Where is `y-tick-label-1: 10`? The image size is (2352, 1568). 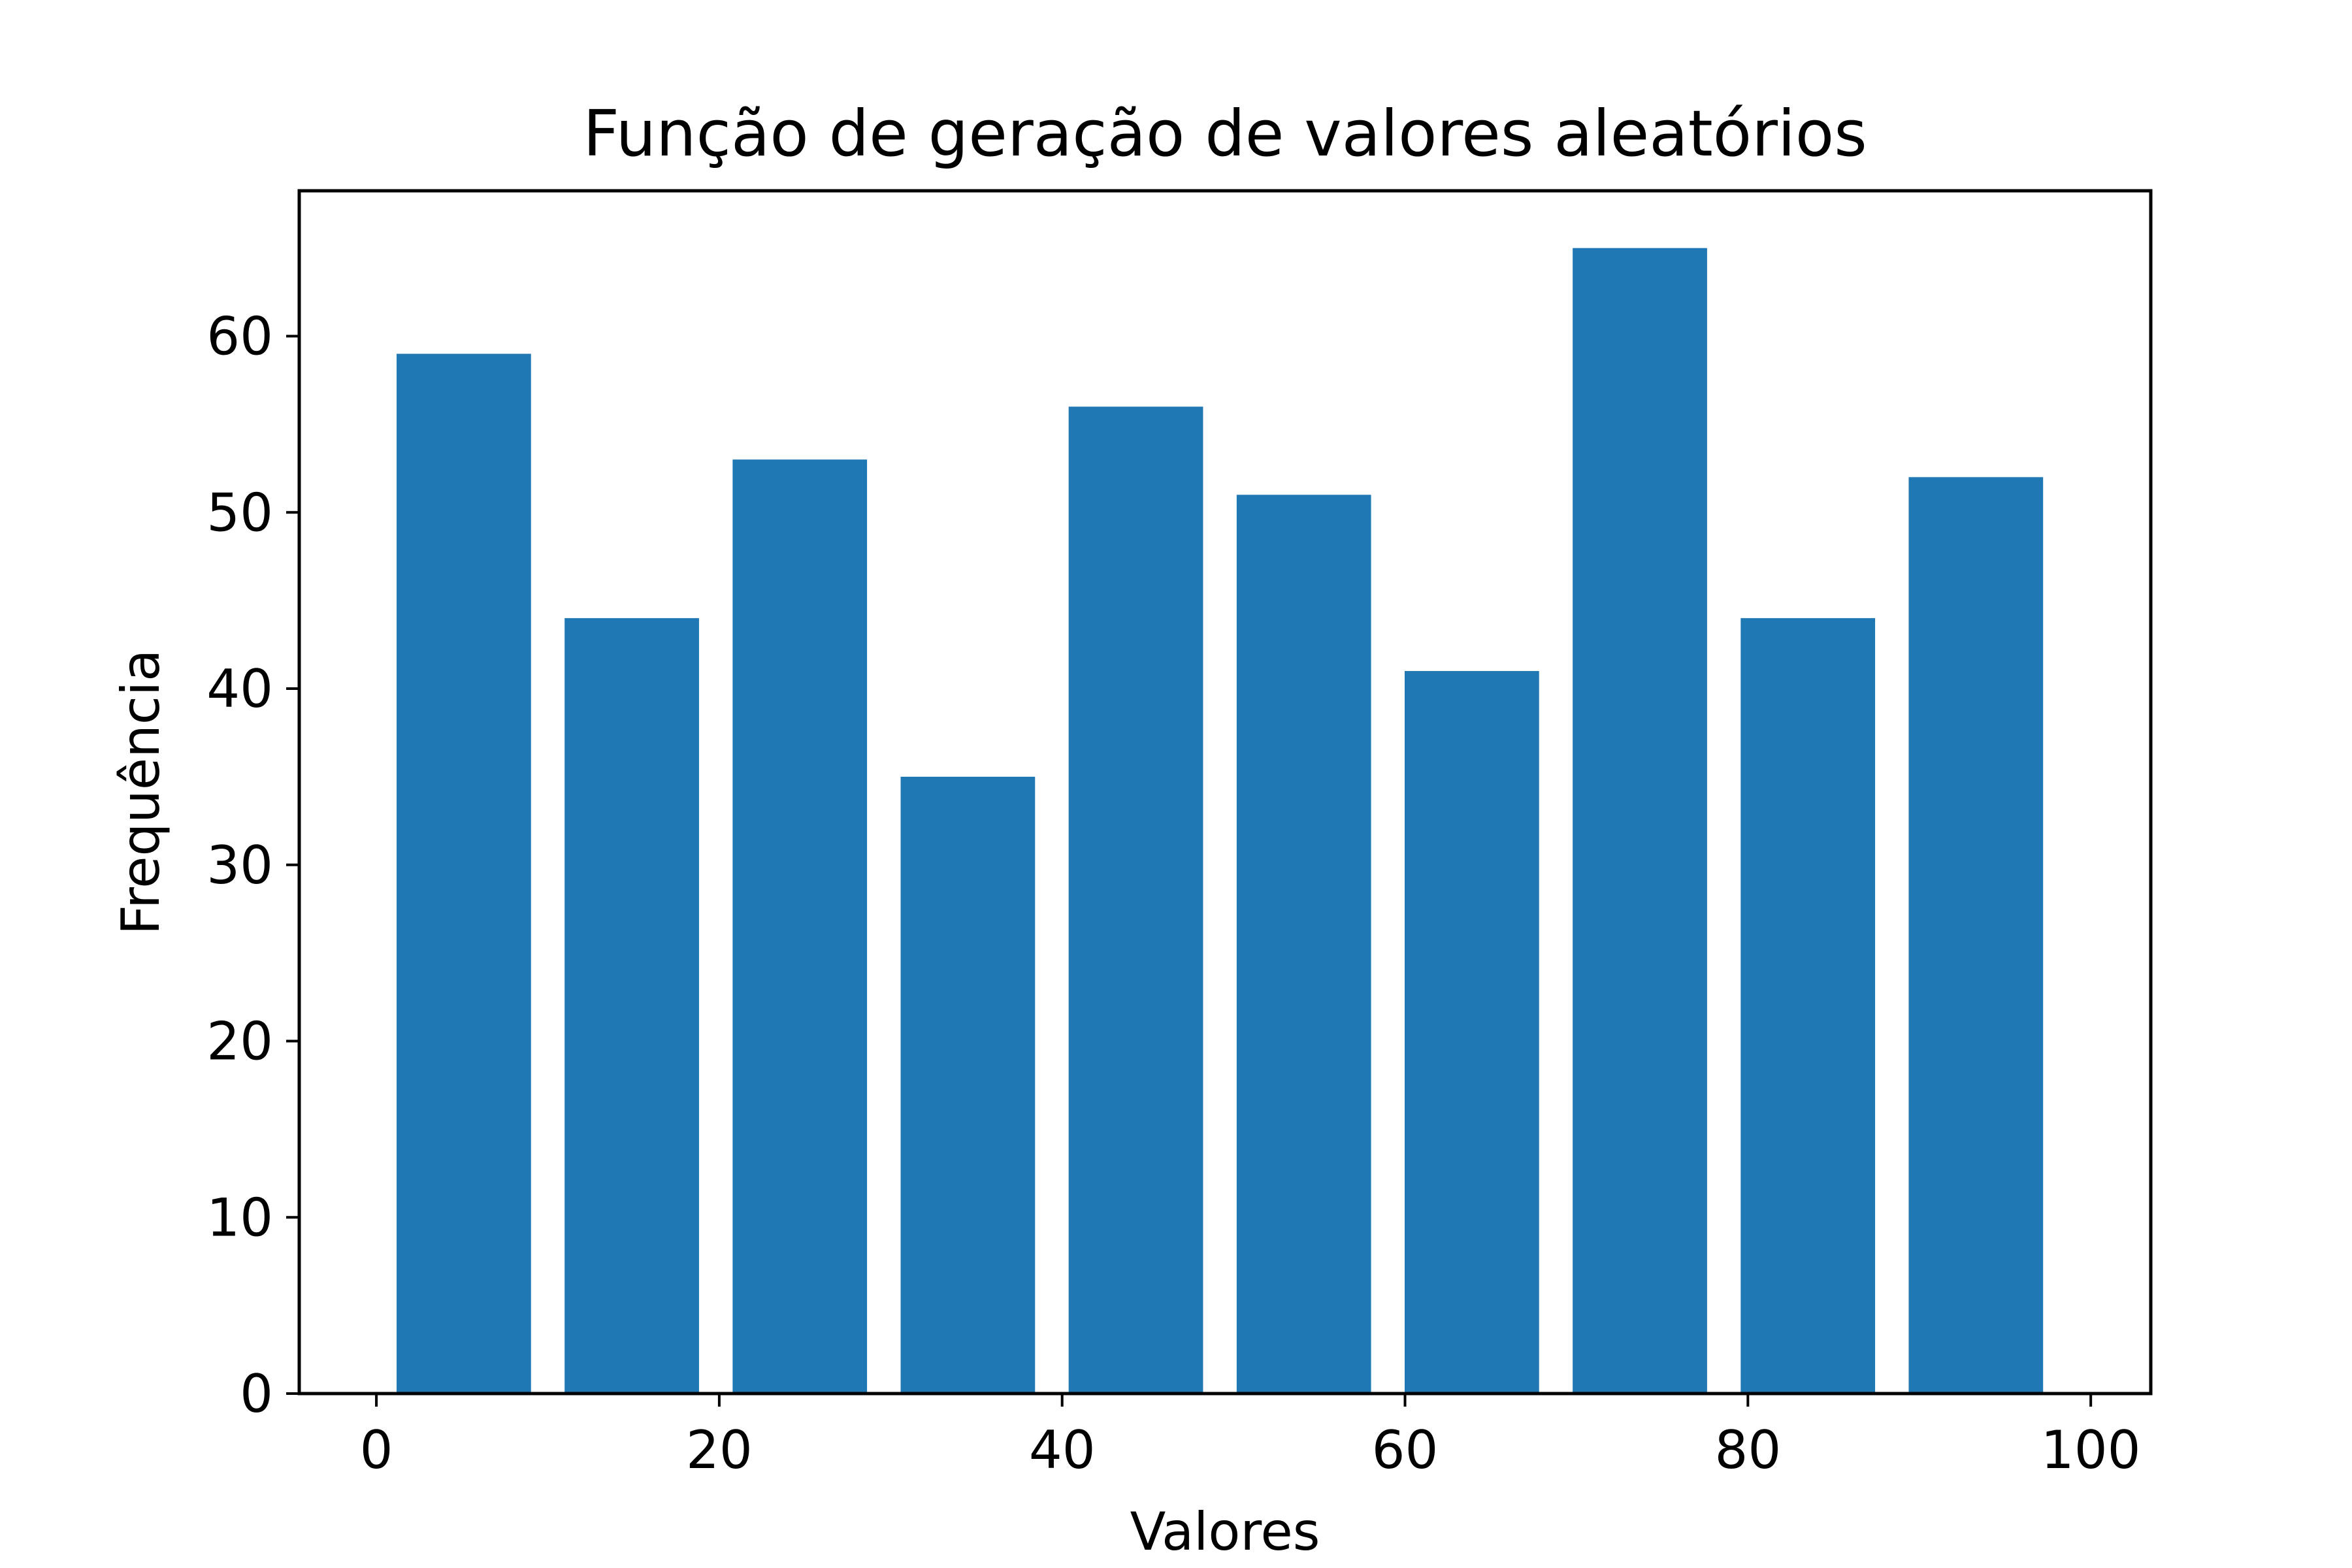
y-tick-label-1: 10 is located at coordinates (239, 1217).